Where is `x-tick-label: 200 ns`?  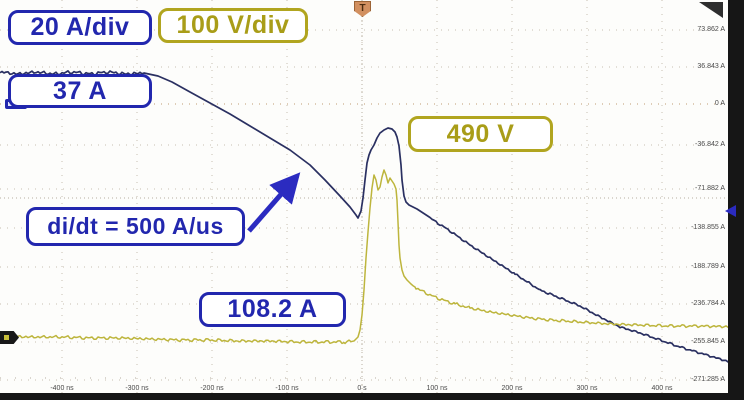 x-tick-label: 200 ns is located at coordinates (512, 388).